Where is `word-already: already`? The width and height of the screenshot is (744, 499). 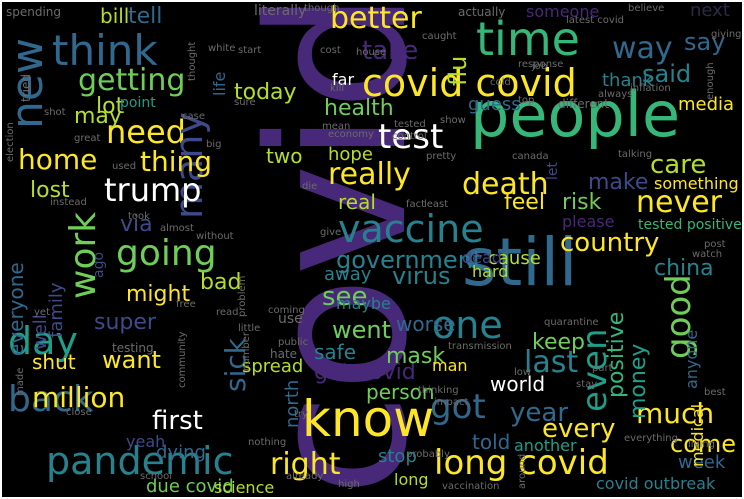
word-already: already is located at coordinates (305, 476).